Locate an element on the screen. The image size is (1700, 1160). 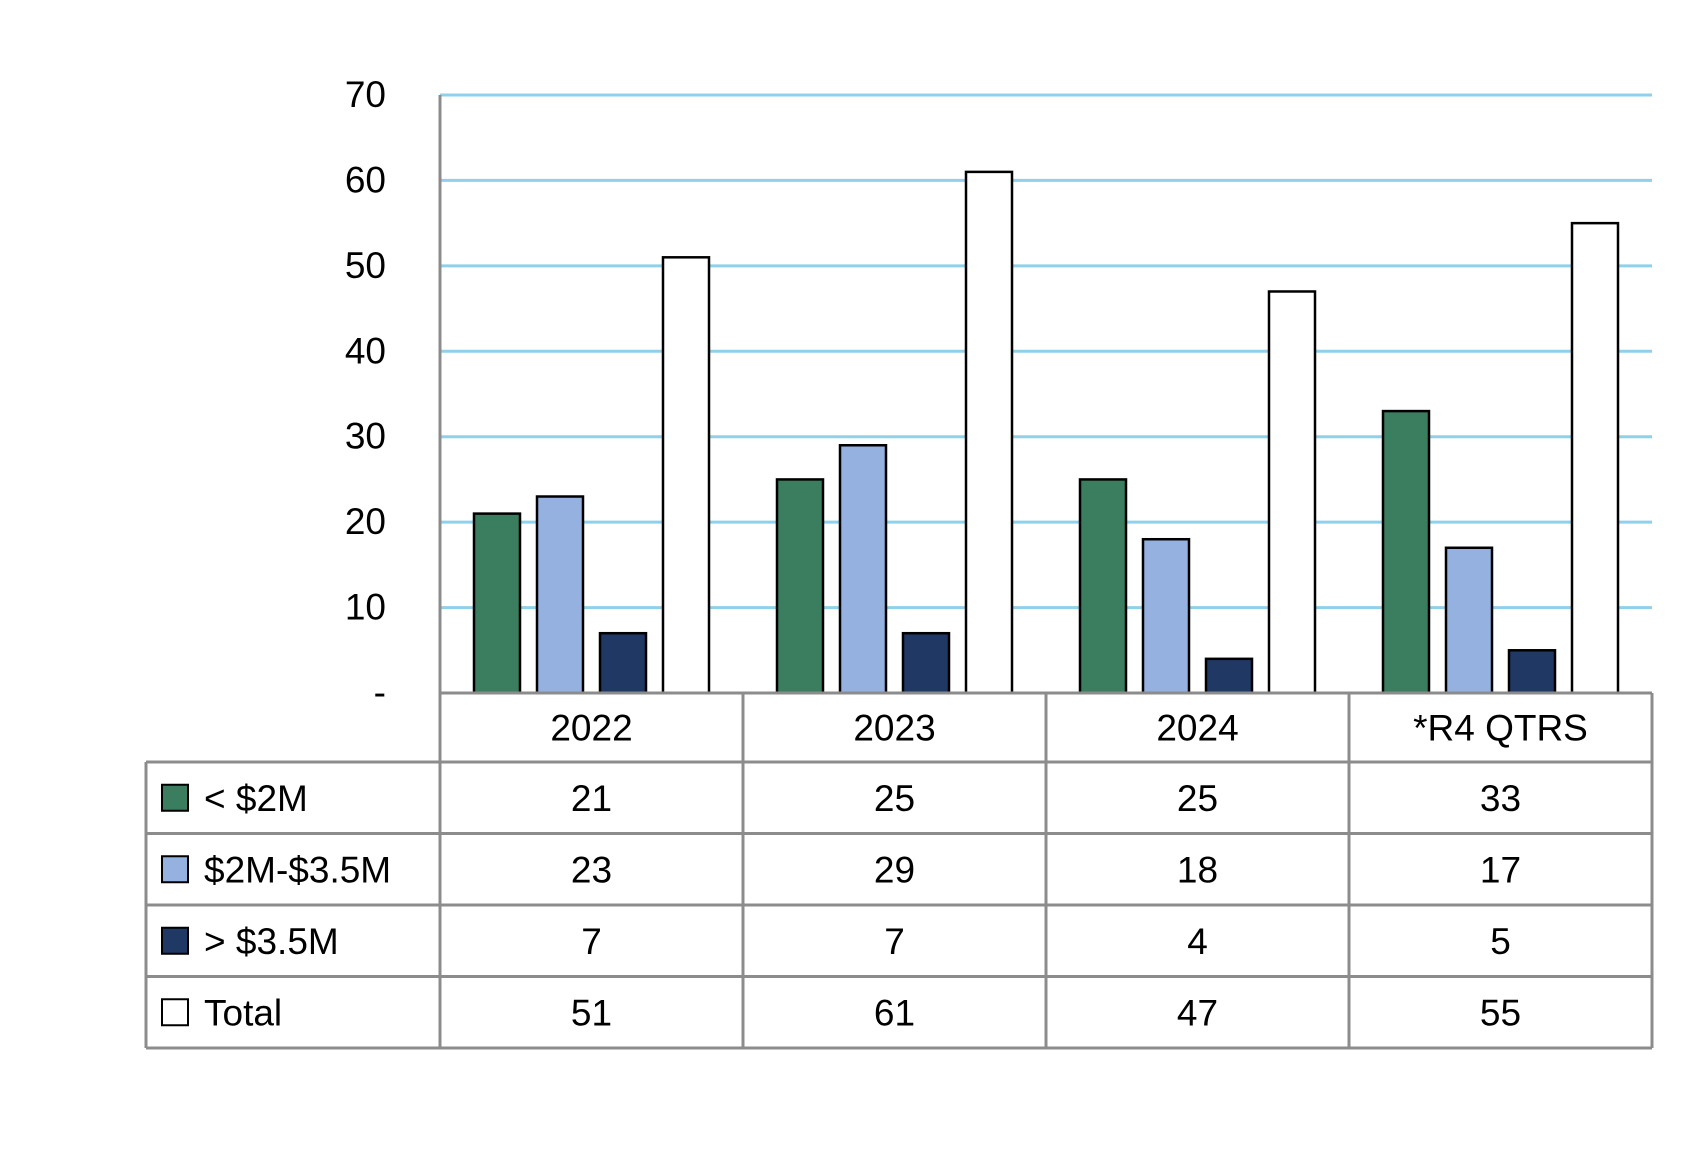
data-label: 61 is located at coordinates (894, 1012).